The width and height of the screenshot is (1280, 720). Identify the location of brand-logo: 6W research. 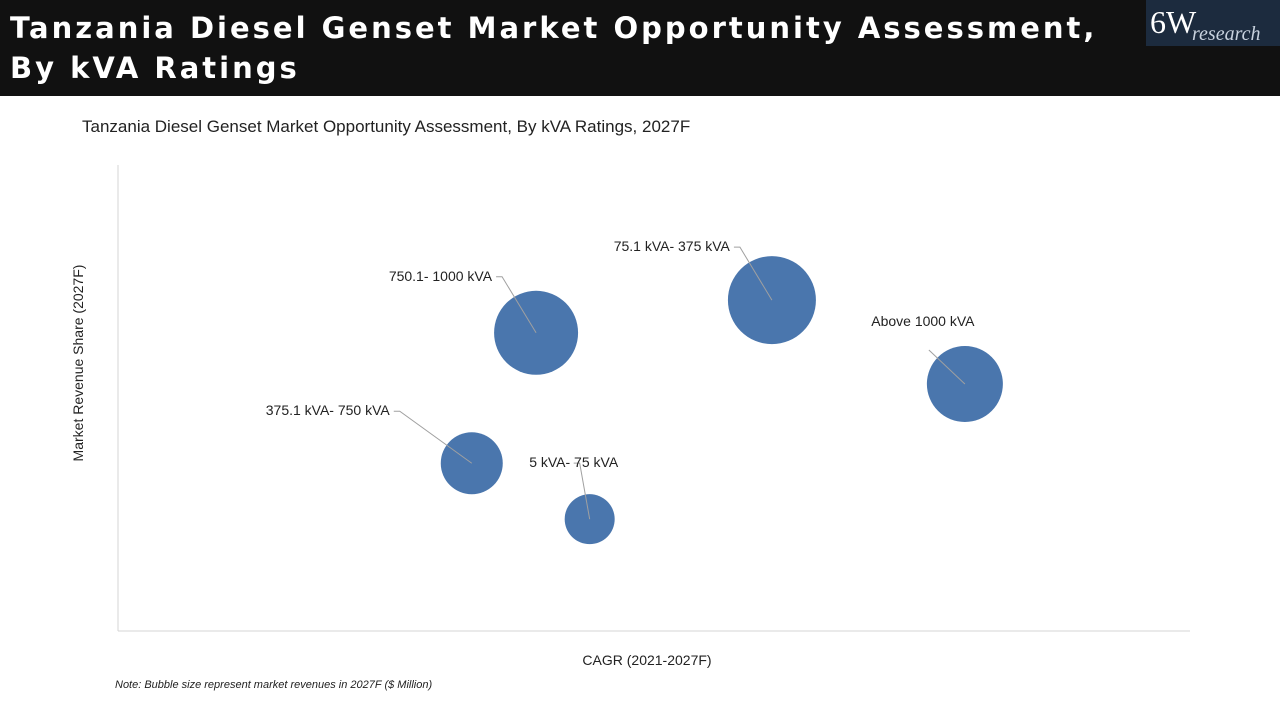
(1213, 23).